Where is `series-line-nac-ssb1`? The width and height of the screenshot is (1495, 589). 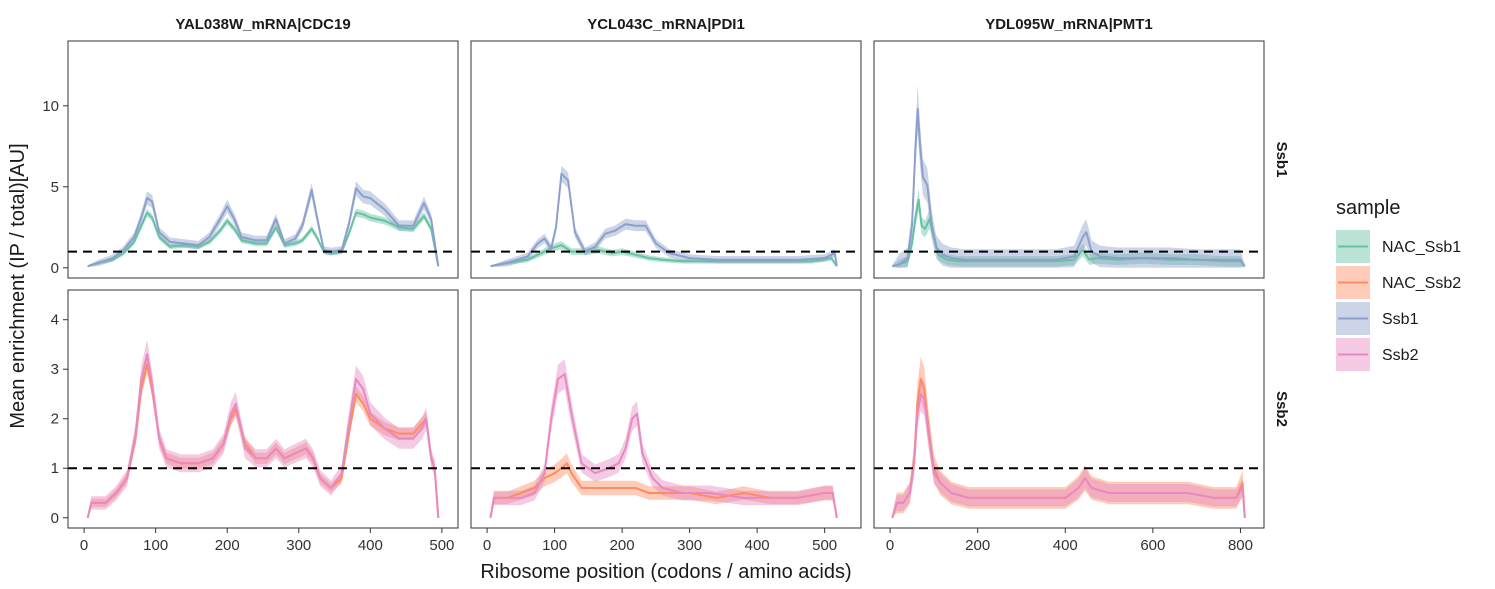 series-line-nac-ssb1 is located at coordinates (263, 239).